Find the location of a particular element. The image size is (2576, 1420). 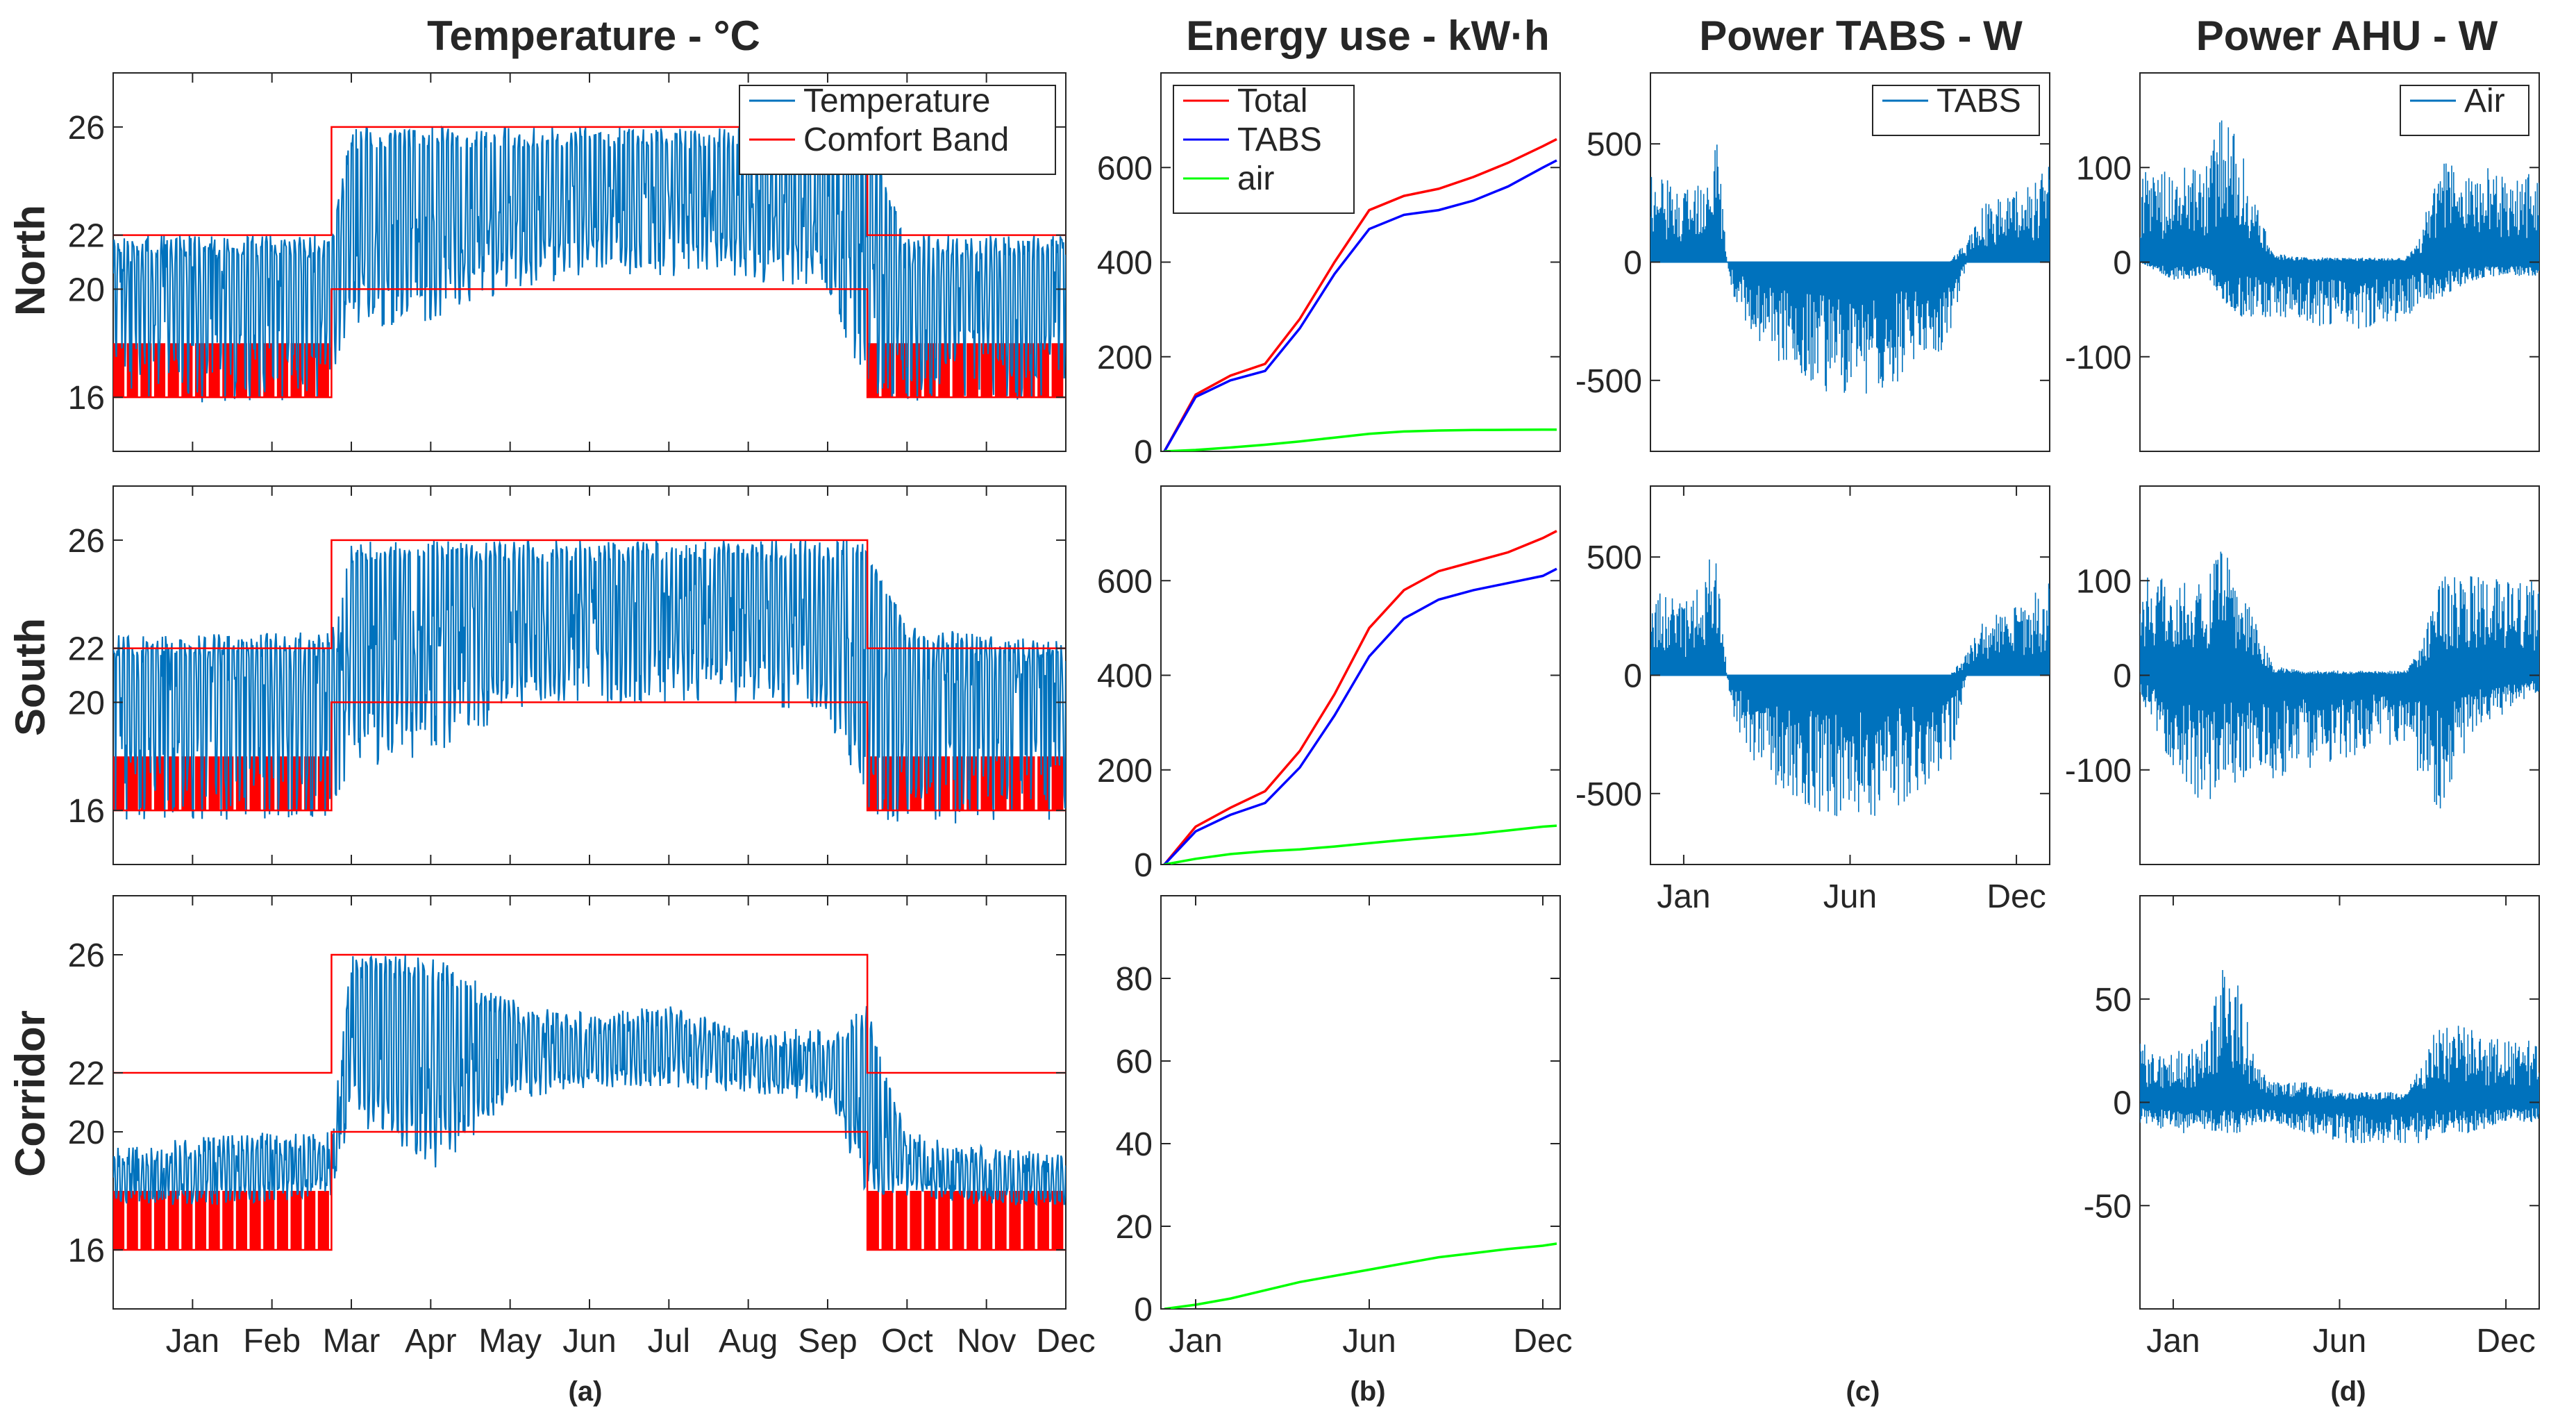

sublabel-b: (b) is located at coordinates (1367, 1391).